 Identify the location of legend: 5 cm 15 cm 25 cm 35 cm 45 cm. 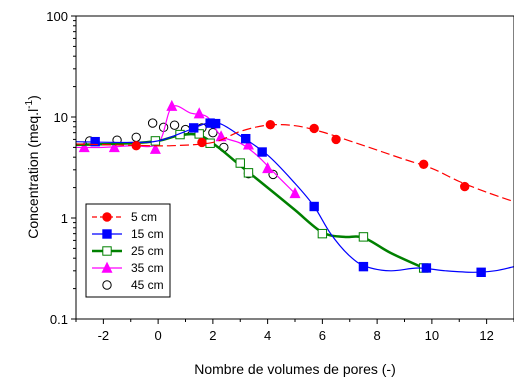
(128, 250).